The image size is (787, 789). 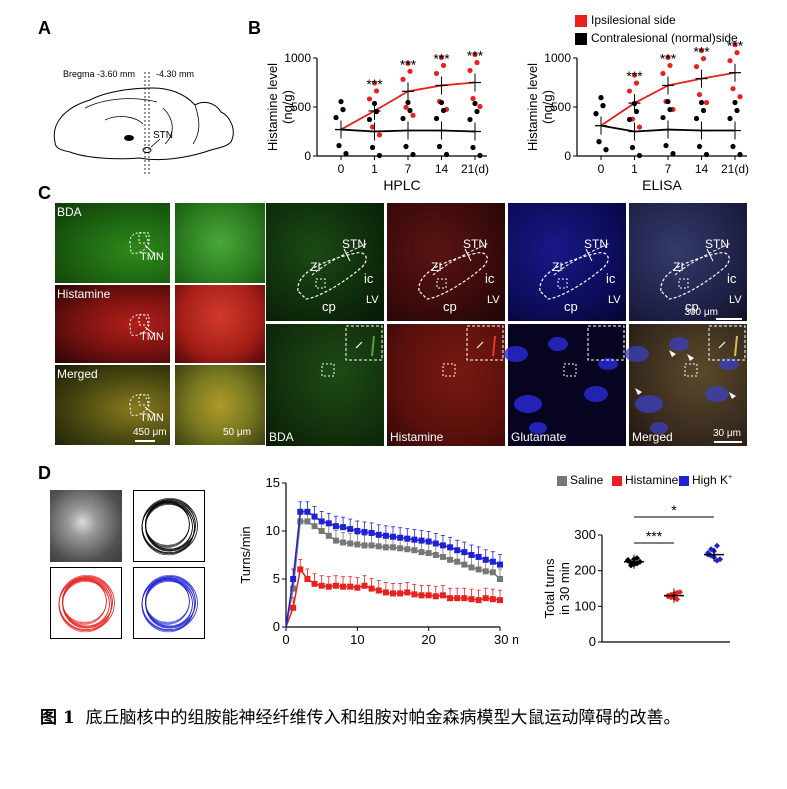 What do you see at coordinates (374, 84) in the screenshot?
I see `significance-label: ***` at bounding box center [374, 84].